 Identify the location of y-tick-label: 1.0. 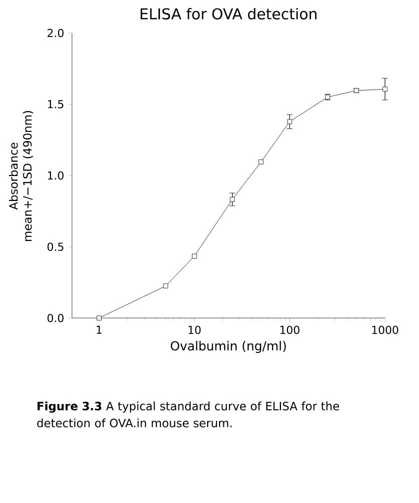
(56, 175).